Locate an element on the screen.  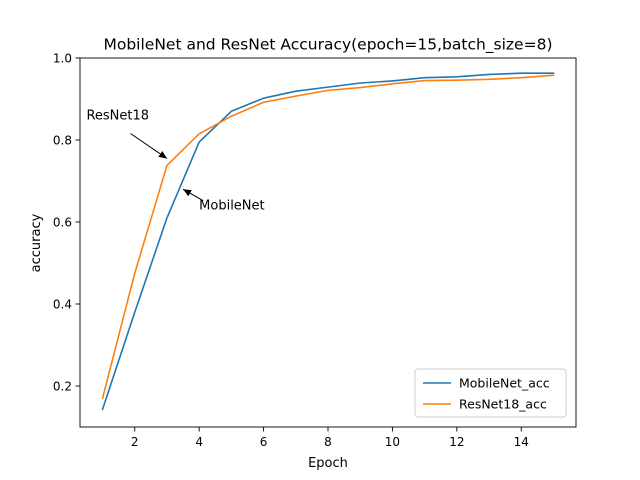
x-tick-label: 4 is located at coordinates (199, 442).